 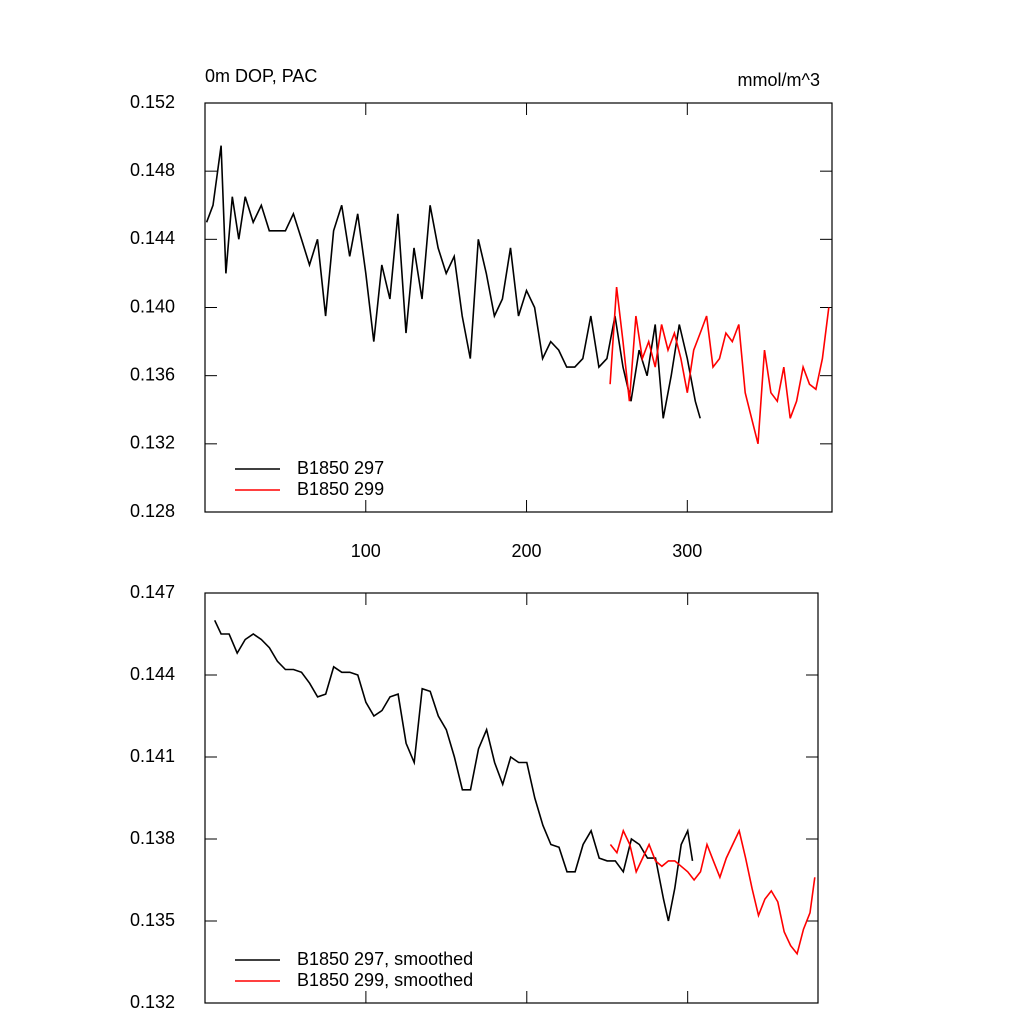 What do you see at coordinates (152, 920) in the screenshot?
I see `y-tick-label: 0.135` at bounding box center [152, 920].